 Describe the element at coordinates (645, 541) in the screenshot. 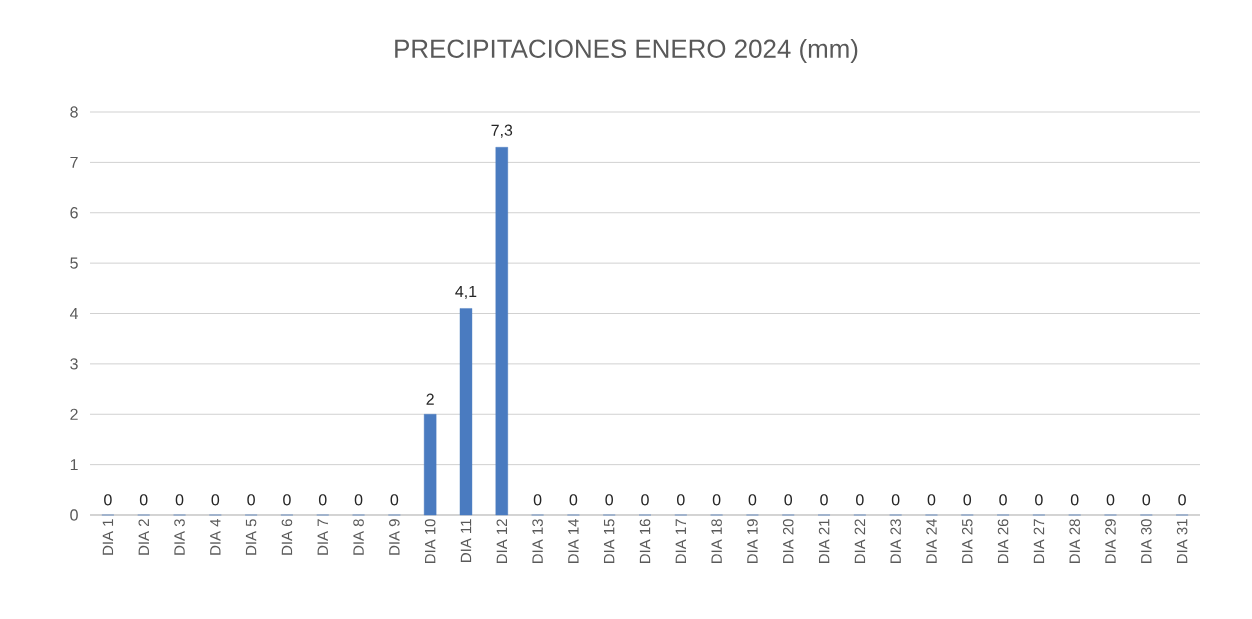

I see `x-tick-label: DIA 16` at that location.